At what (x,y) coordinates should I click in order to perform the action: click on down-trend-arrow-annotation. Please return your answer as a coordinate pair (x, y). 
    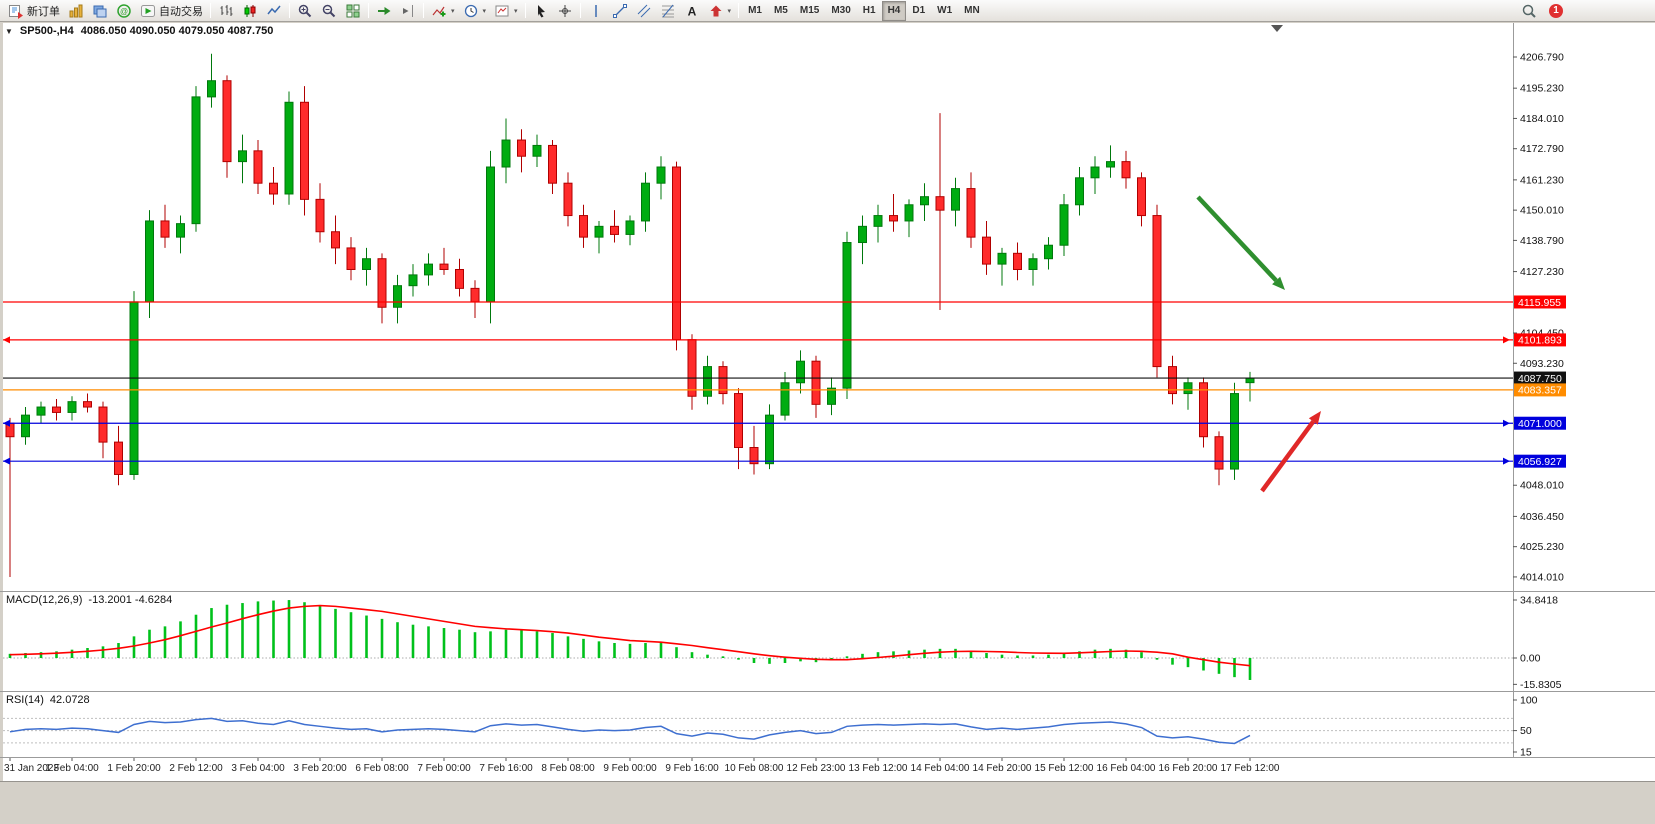
    Looking at the image, I should click on (1240, 242).